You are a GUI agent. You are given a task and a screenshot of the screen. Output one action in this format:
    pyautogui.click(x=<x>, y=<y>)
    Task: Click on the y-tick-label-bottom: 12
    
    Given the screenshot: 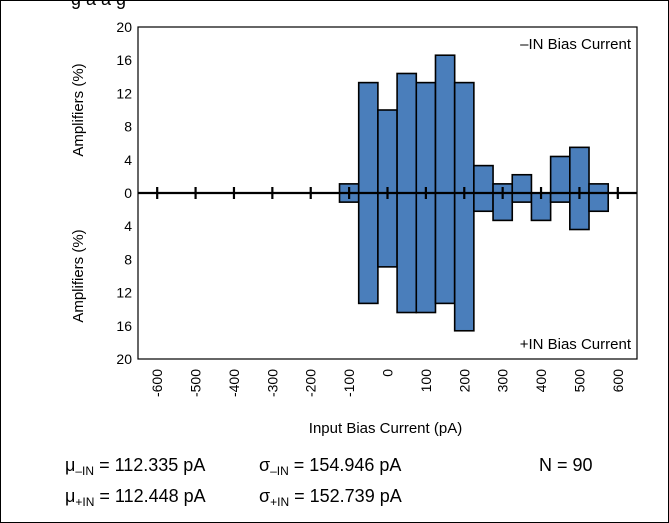 What is the action you would take?
    pyautogui.click(x=124, y=293)
    